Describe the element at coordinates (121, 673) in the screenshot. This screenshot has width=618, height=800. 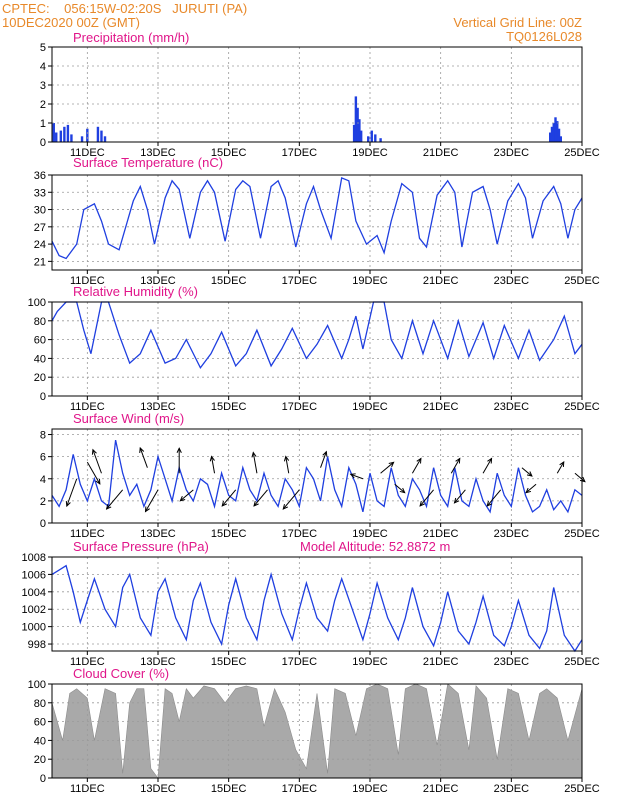
I see `panel-title: Cloud Cover (%)` at that location.